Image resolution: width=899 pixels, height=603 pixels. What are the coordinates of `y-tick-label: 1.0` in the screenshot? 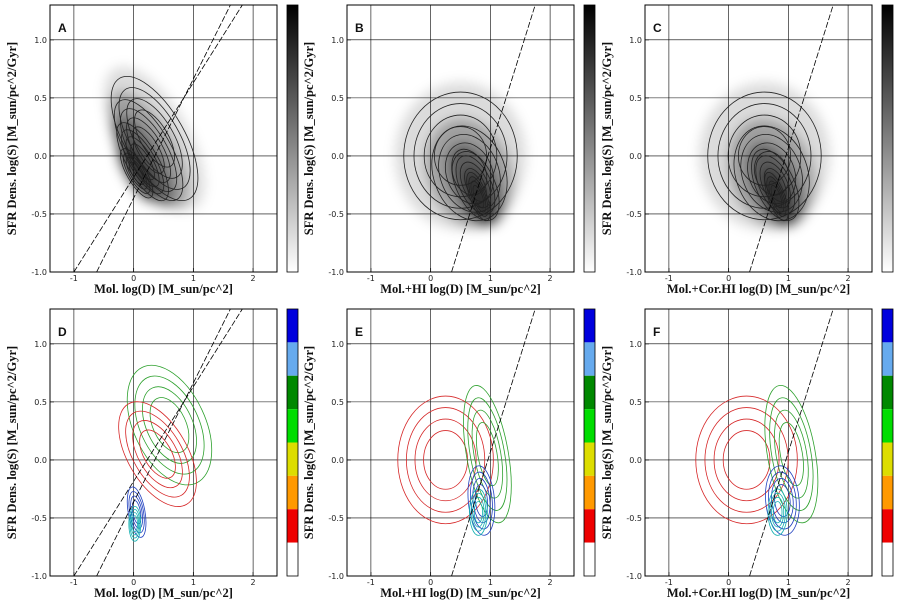 It's located at (40, 344).